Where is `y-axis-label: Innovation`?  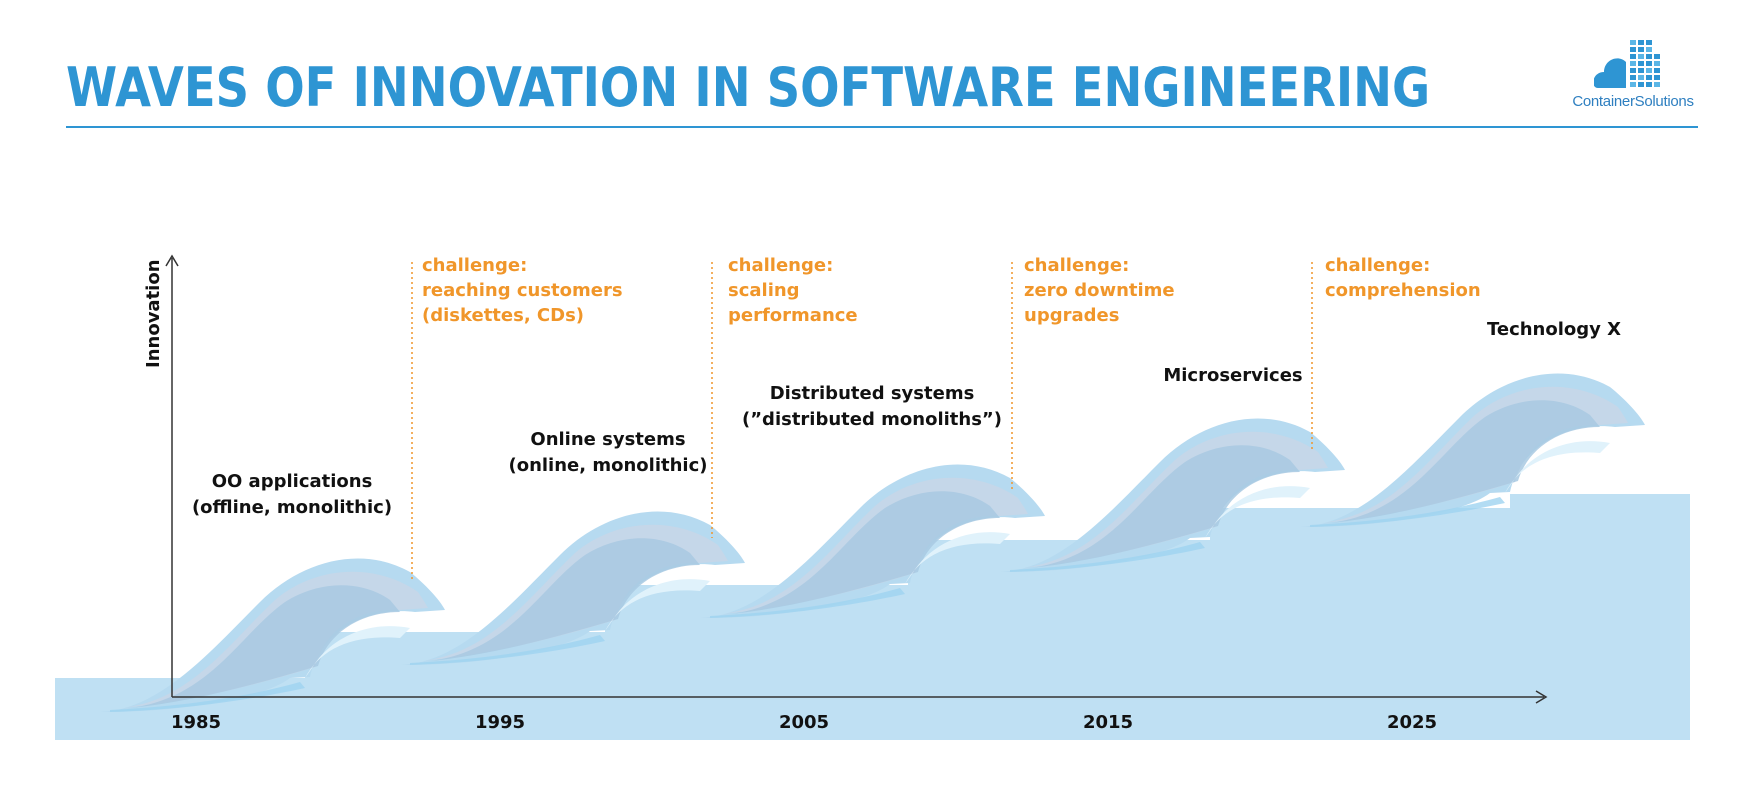
y-axis-label: Innovation is located at coordinates (153, 313).